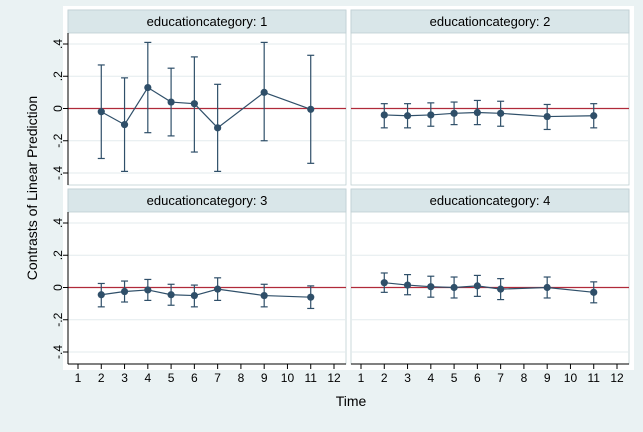  I want to click on facet-title: educationcategory: 4, so click(490, 200).